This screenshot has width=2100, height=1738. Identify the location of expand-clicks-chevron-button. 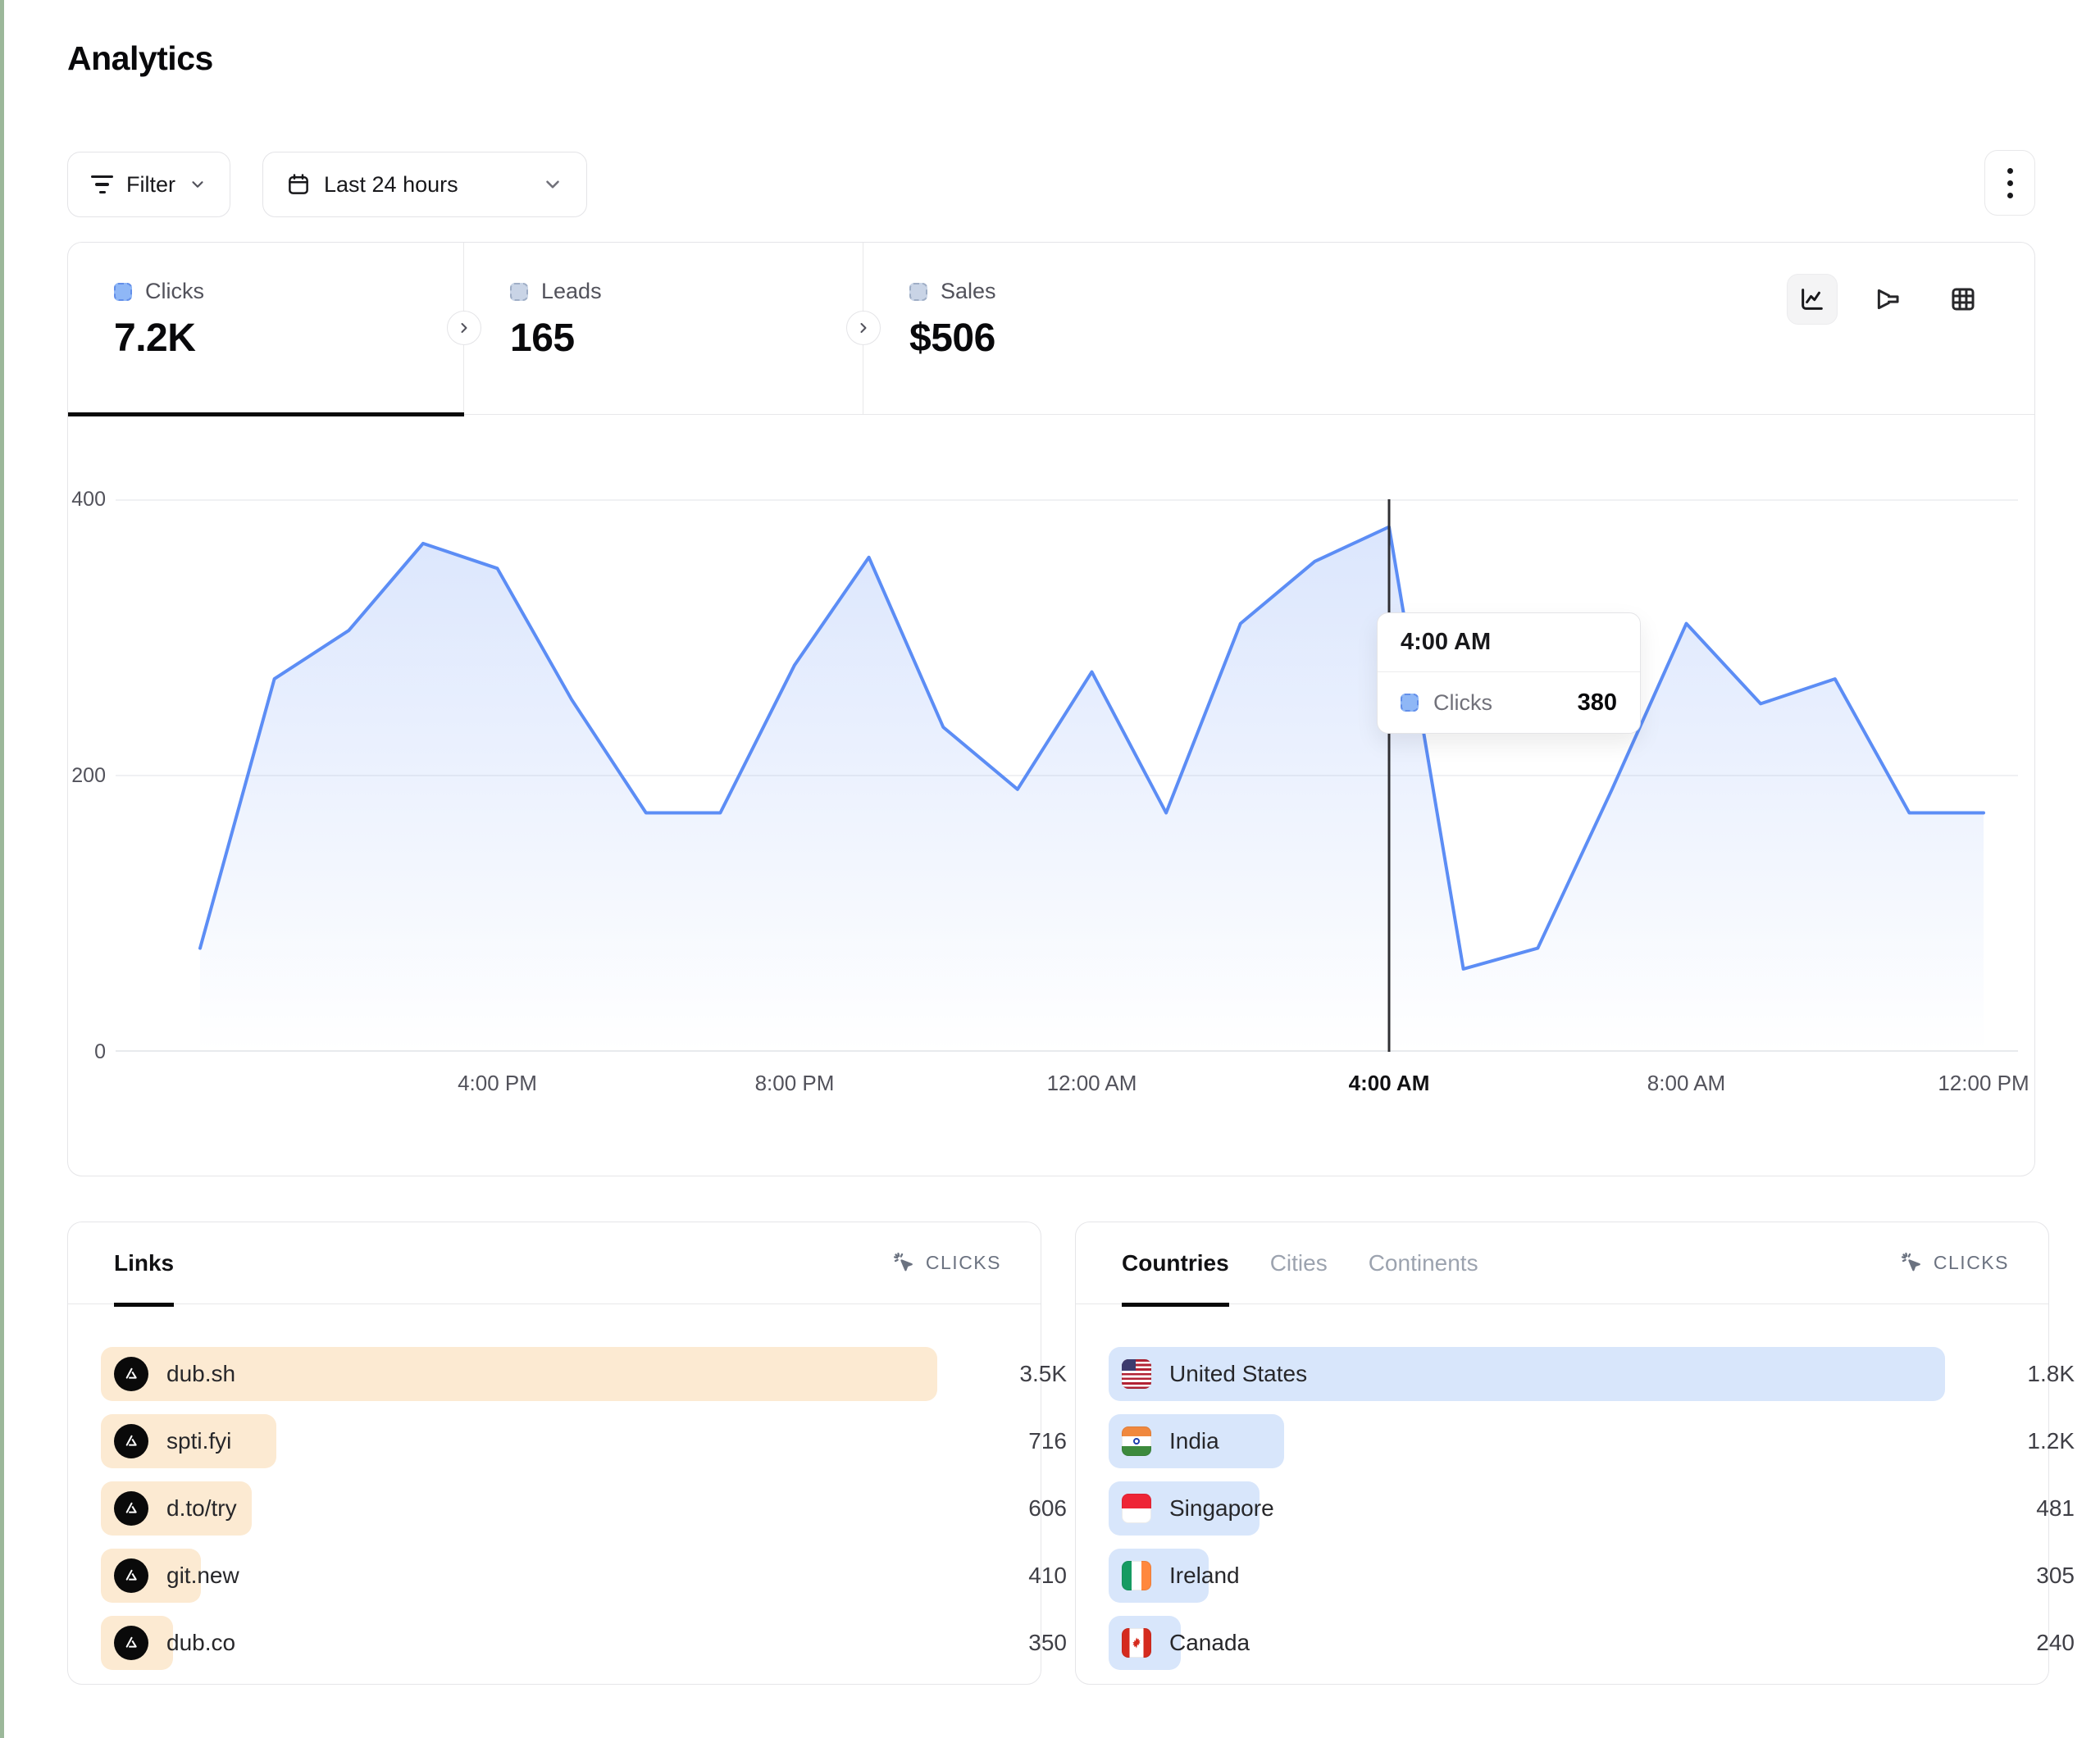
(464, 328).